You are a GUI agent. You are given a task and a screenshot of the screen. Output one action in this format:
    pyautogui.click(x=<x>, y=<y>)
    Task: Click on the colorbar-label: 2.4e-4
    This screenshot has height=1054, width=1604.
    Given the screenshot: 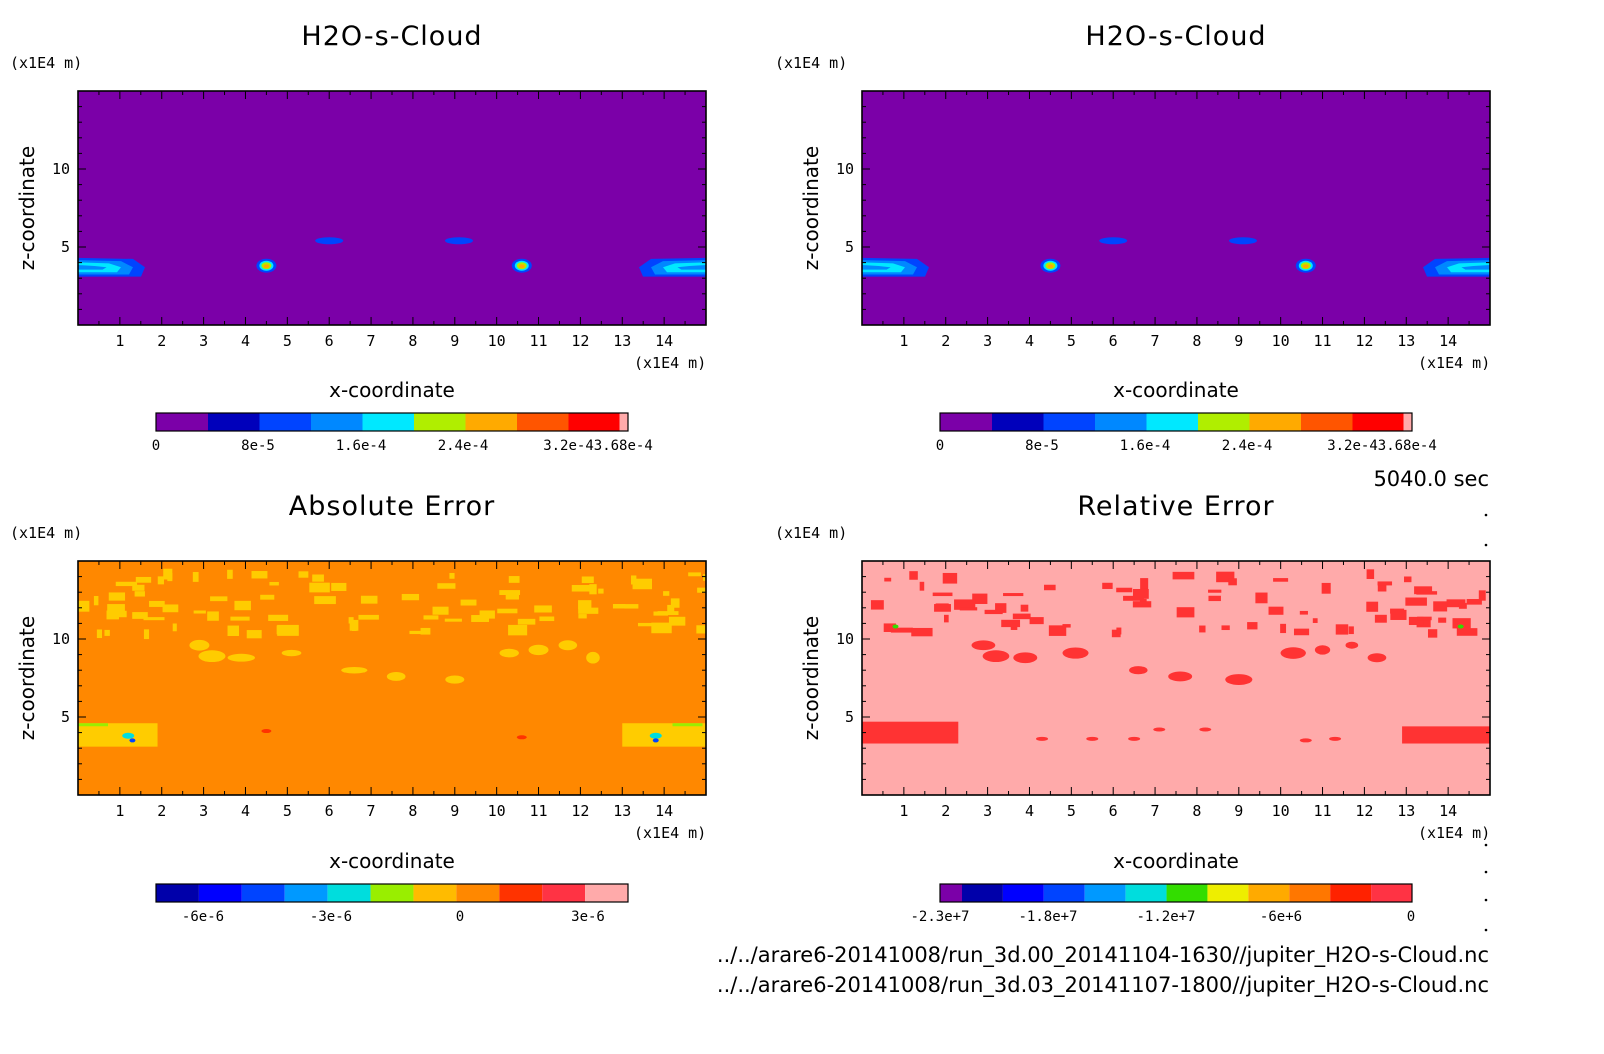 What is the action you would take?
    pyautogui.click(x=463, y=446)
    